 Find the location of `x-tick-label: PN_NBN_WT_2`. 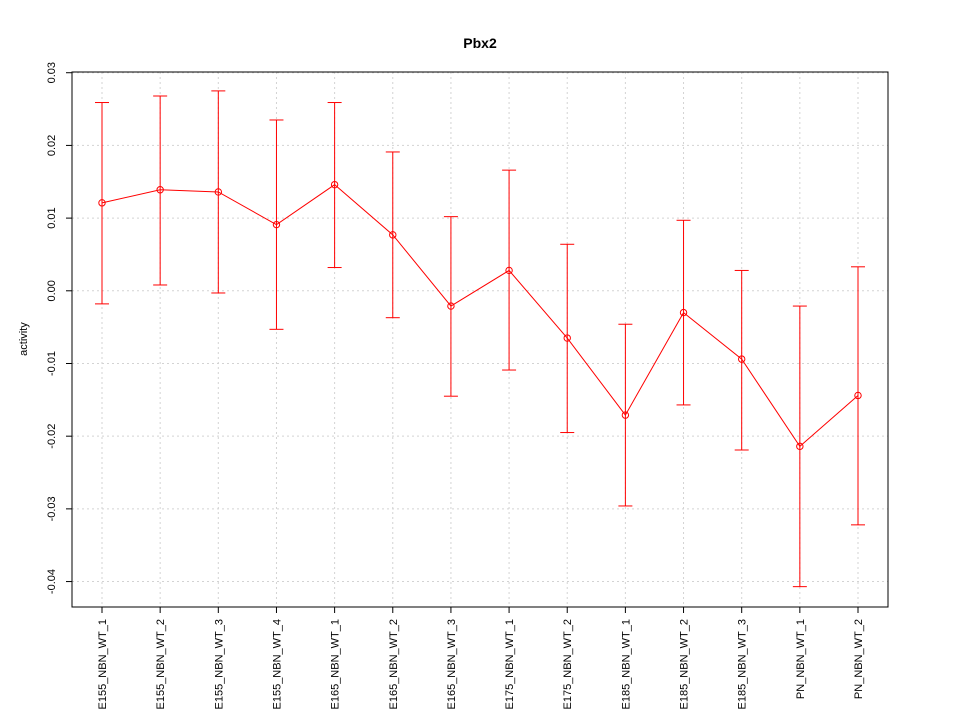

x-tick-label: PN_NBN_WT_2 is located at coordinates (859, 659).